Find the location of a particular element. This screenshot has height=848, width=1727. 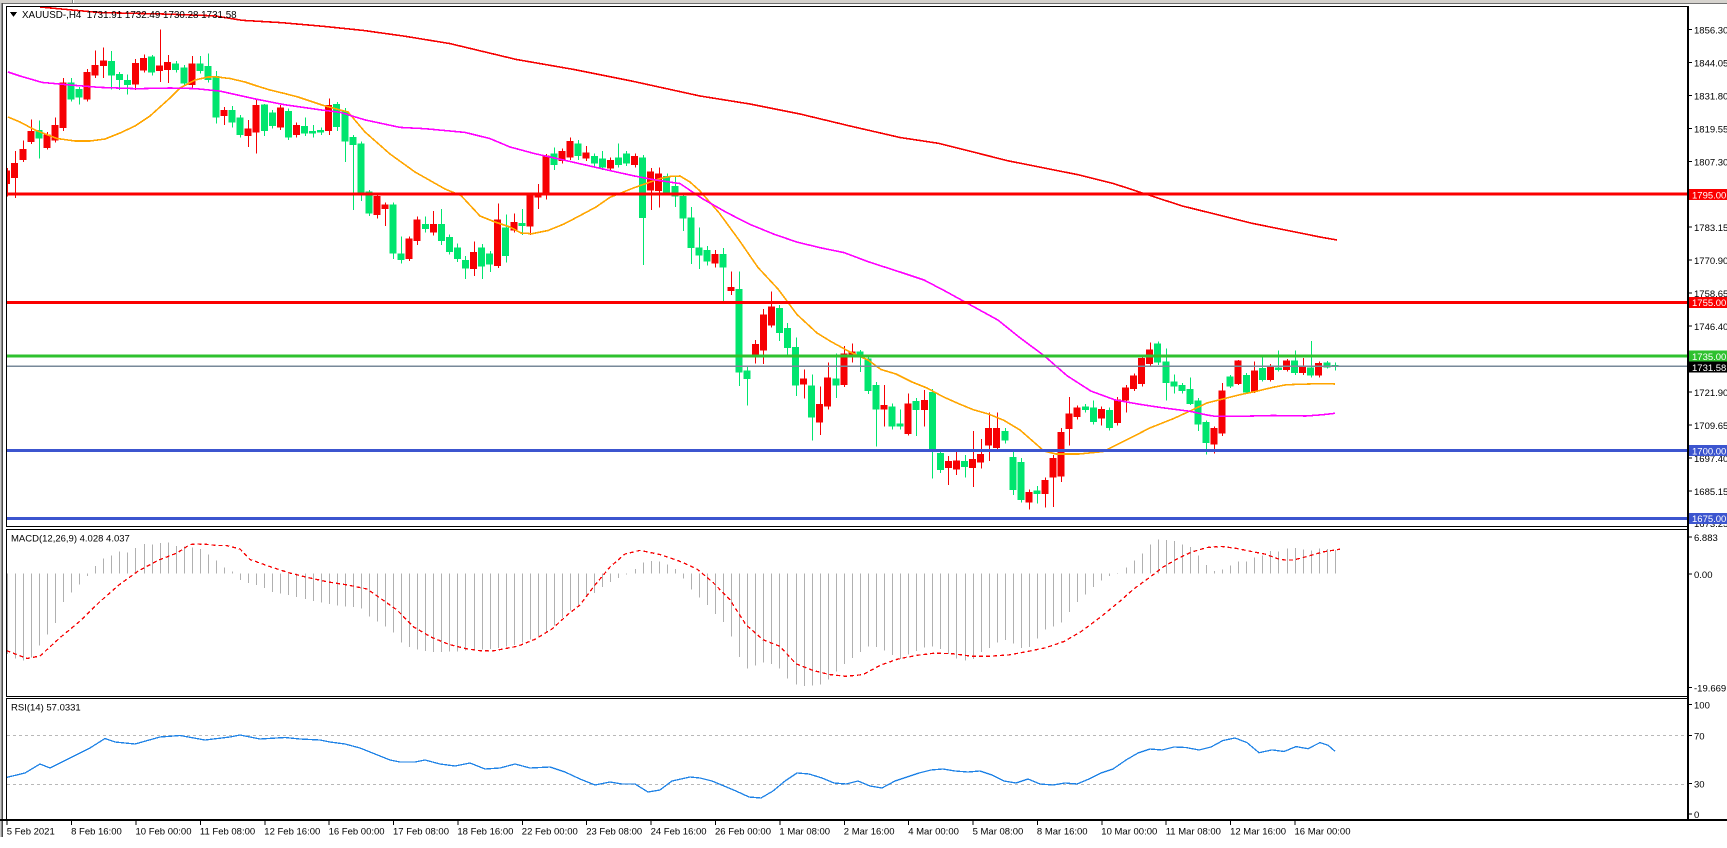

svg-text: 70 is located at coordinates (1699, 737).